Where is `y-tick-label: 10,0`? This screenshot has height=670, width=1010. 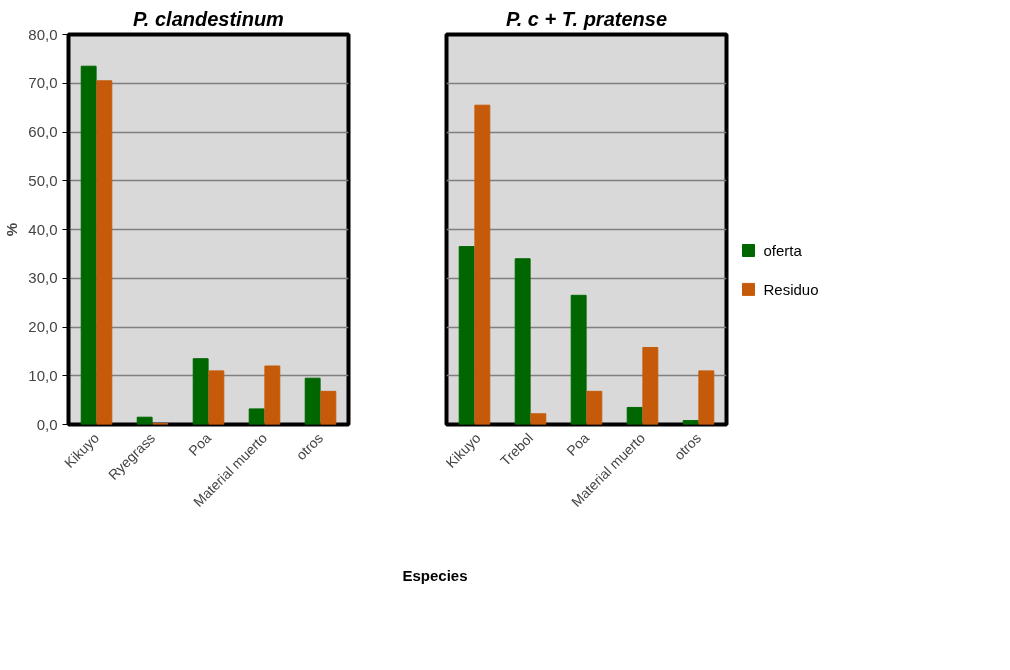 y-tick-label: 10,0 is located at coordinates (43, 375).